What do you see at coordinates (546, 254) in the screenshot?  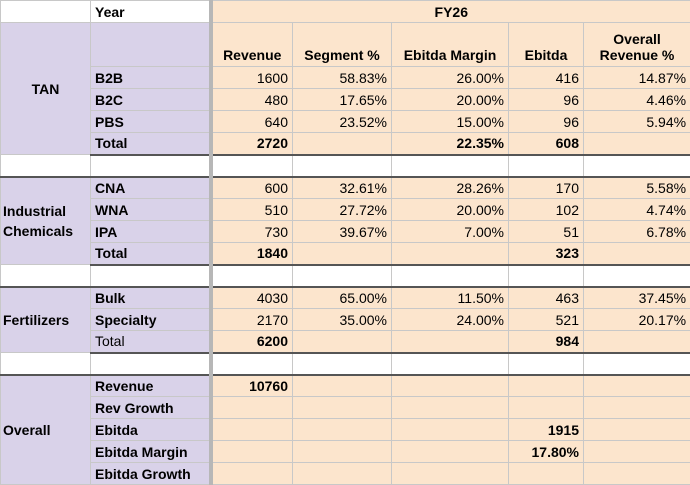 I see `total-ebitda: 323` at bounding box center [546, 254].